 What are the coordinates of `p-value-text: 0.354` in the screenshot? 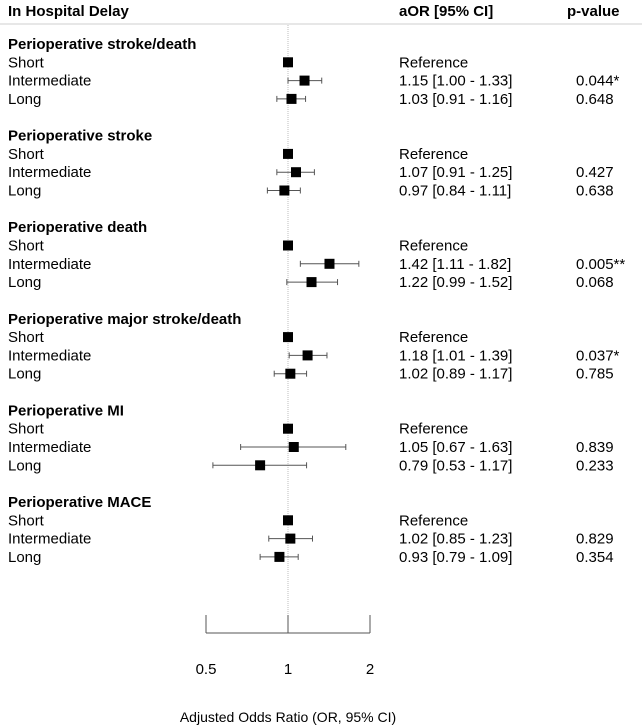 It's located at (595, 557).